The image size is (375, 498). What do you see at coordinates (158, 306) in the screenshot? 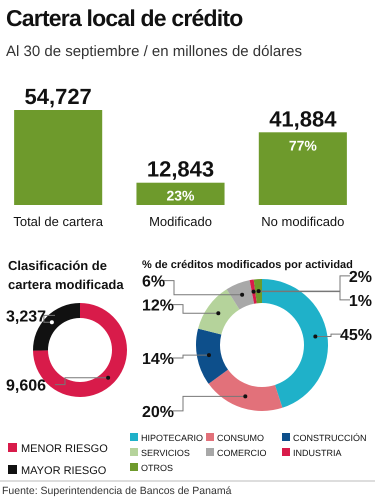
I see `data-label: 12%` at bounding box center [158, 306].